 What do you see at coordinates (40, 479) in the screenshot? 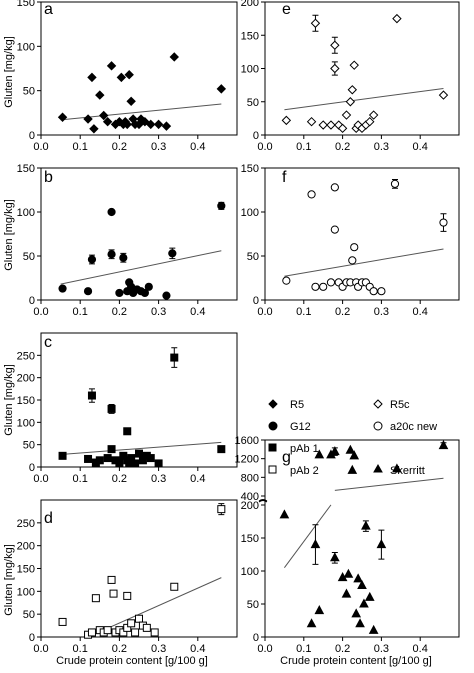
I see `x-tick-label-c-0: 0.0` at bounding box center [40, 479].